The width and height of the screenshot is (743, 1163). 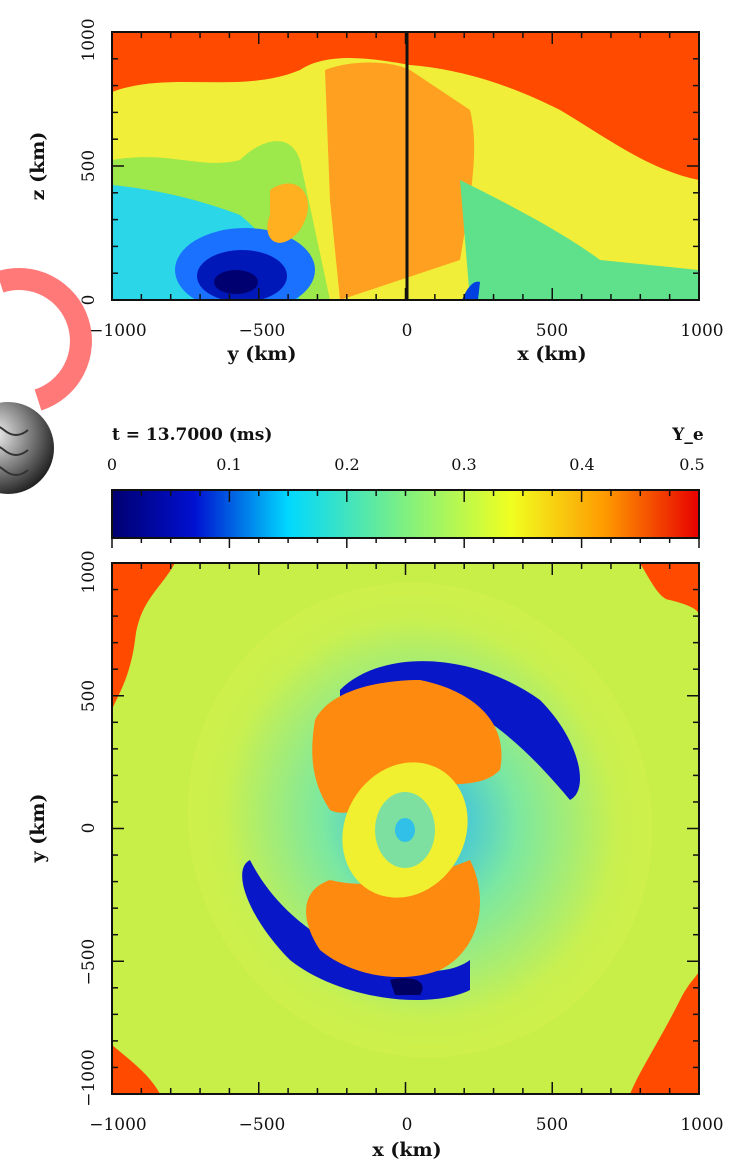 What do you see at coordinates (406, 1150) in the screenshot?
I see `bottom-xlabel: x (km)` at bounding box center [406, 1150].